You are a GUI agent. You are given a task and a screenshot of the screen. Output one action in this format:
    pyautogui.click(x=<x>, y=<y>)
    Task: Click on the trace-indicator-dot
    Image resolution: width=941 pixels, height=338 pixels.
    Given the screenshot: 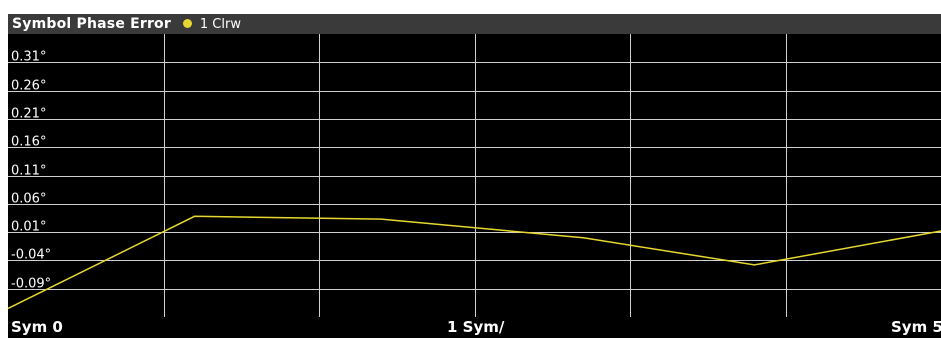 What is the action you would take?
    pyautogui.click(x=188, y=23)
    